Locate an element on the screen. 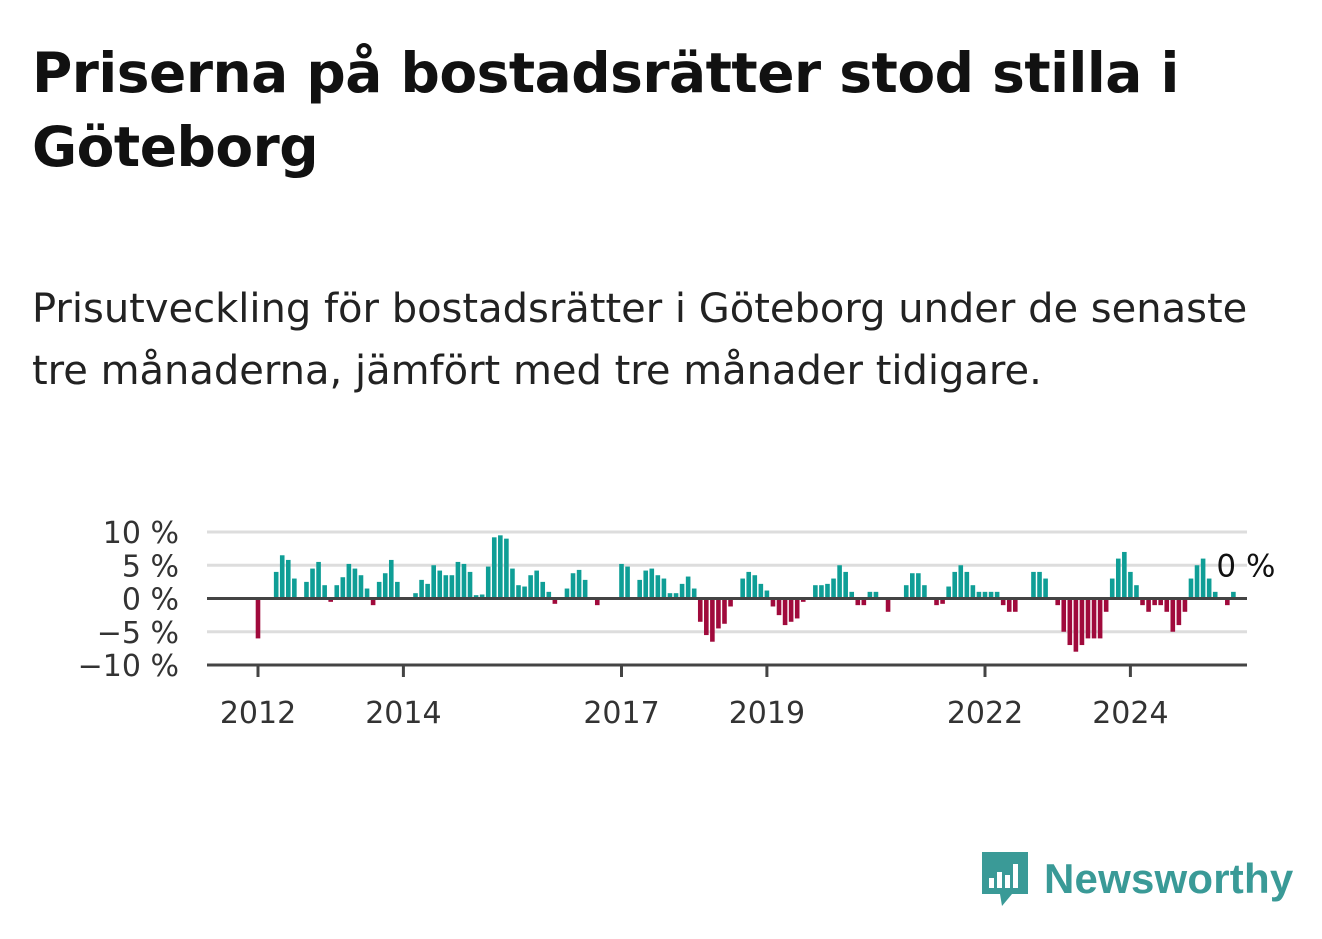  y-tick-label: 0 % is located at coordinates (150, 600).